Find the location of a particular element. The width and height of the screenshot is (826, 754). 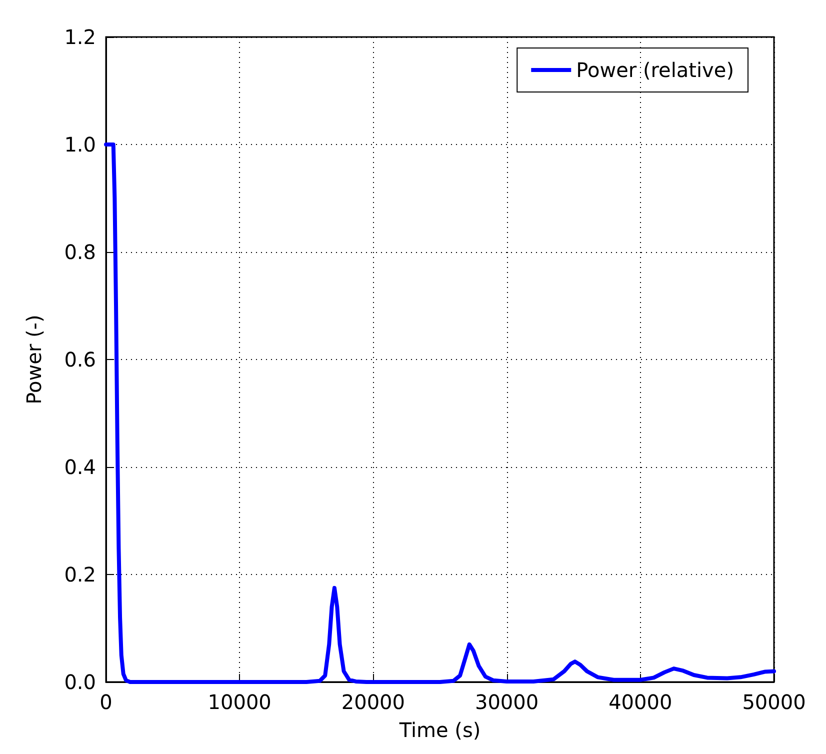

y-tick-label: 0.2 is located at coordinates (80, 574).